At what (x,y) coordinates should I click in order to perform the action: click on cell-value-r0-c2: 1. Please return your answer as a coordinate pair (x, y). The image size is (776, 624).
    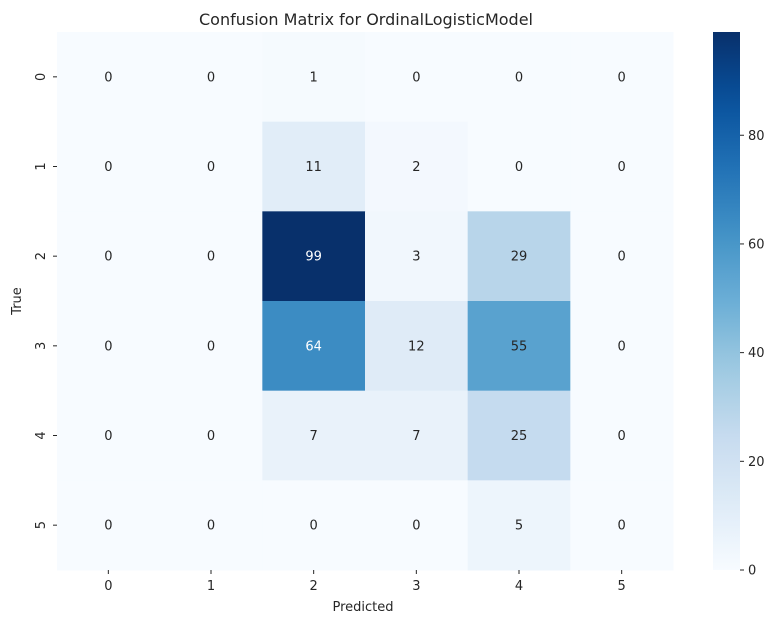
    Looking at the image, I should click on (314, 77).